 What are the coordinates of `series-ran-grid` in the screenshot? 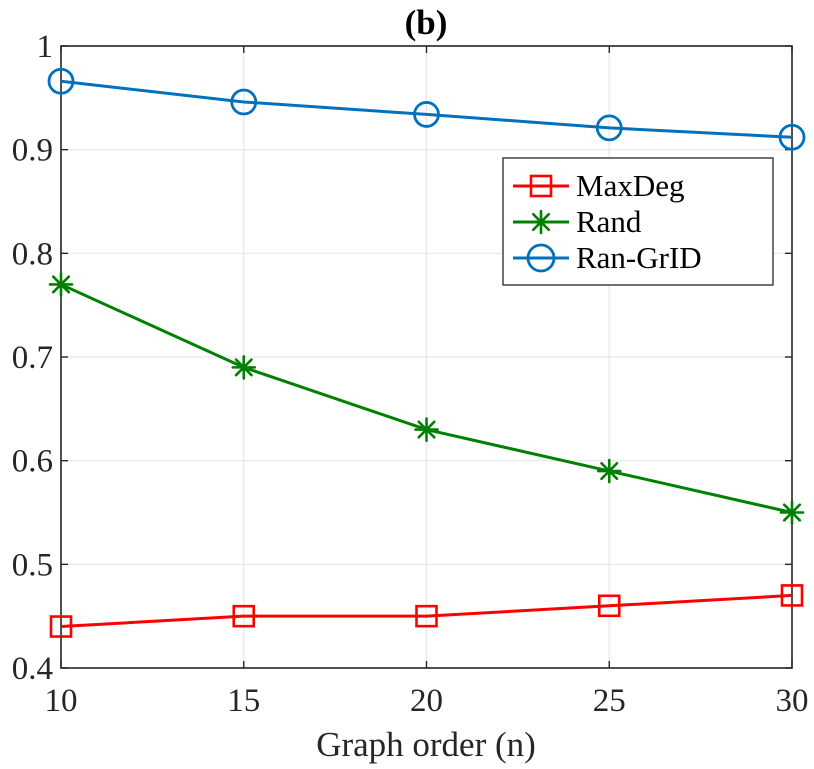 It's located at (426, 109).